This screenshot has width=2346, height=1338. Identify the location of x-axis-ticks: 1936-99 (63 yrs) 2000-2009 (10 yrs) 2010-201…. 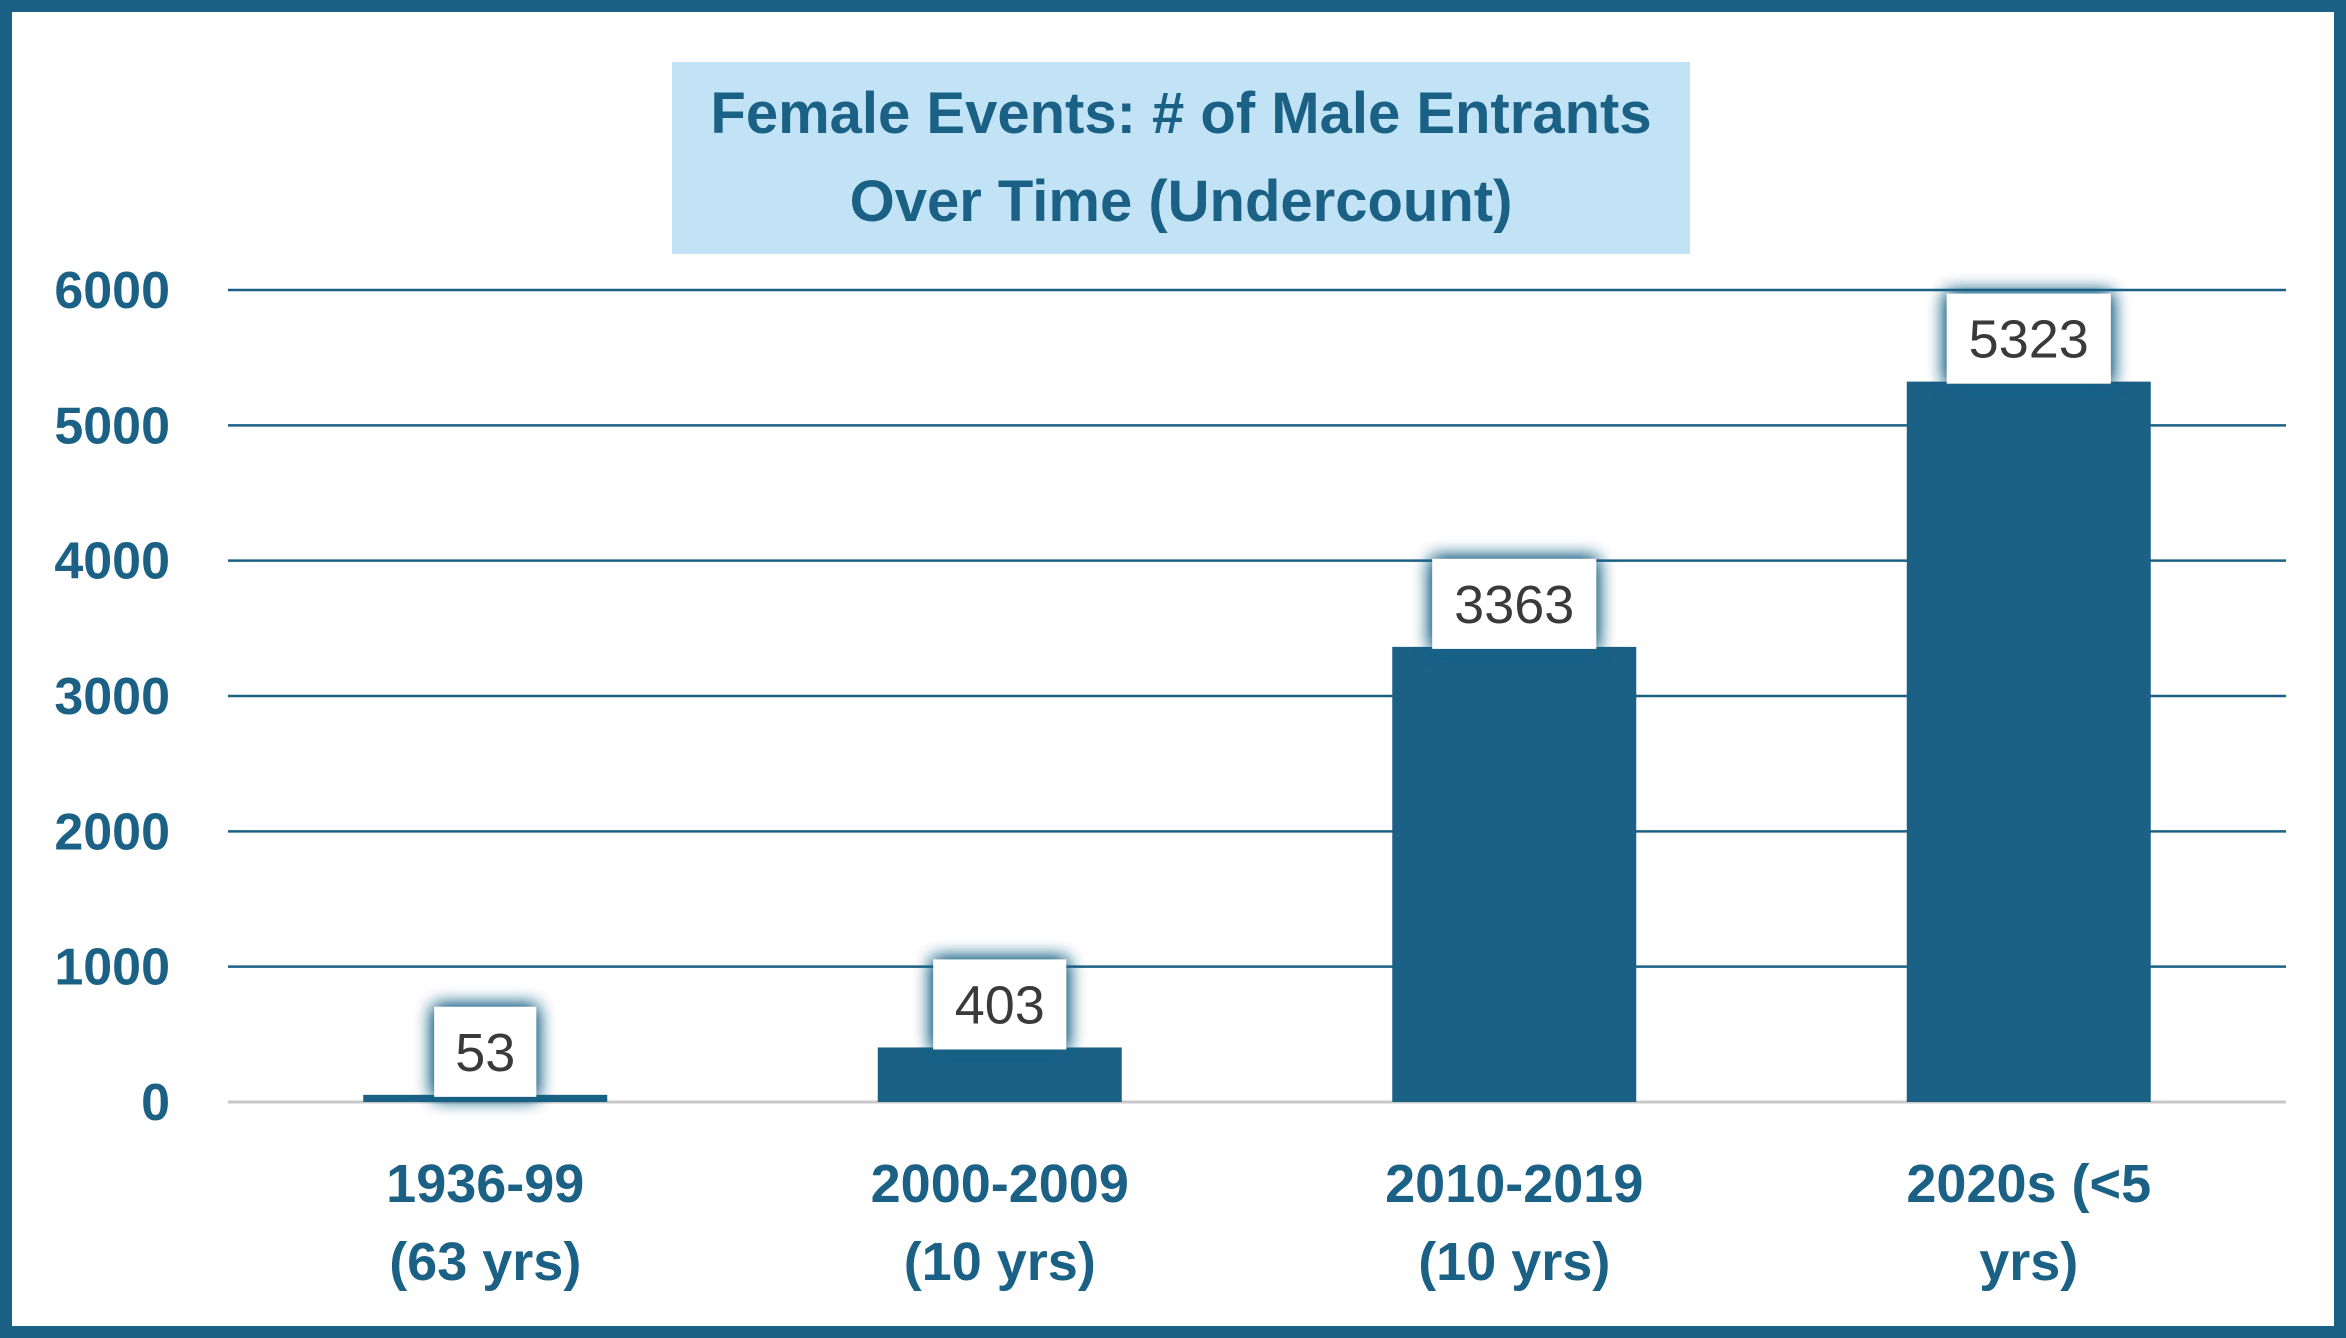
(1268, 1223).